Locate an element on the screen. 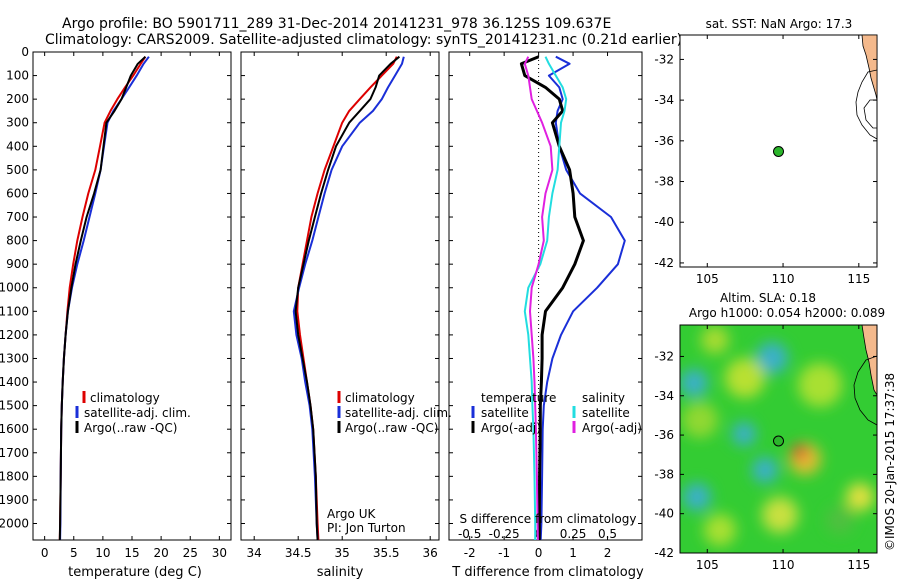 The height and width of the screenshot is (580, 900). sla-coastal-contour is located at coordinates (865, 390).